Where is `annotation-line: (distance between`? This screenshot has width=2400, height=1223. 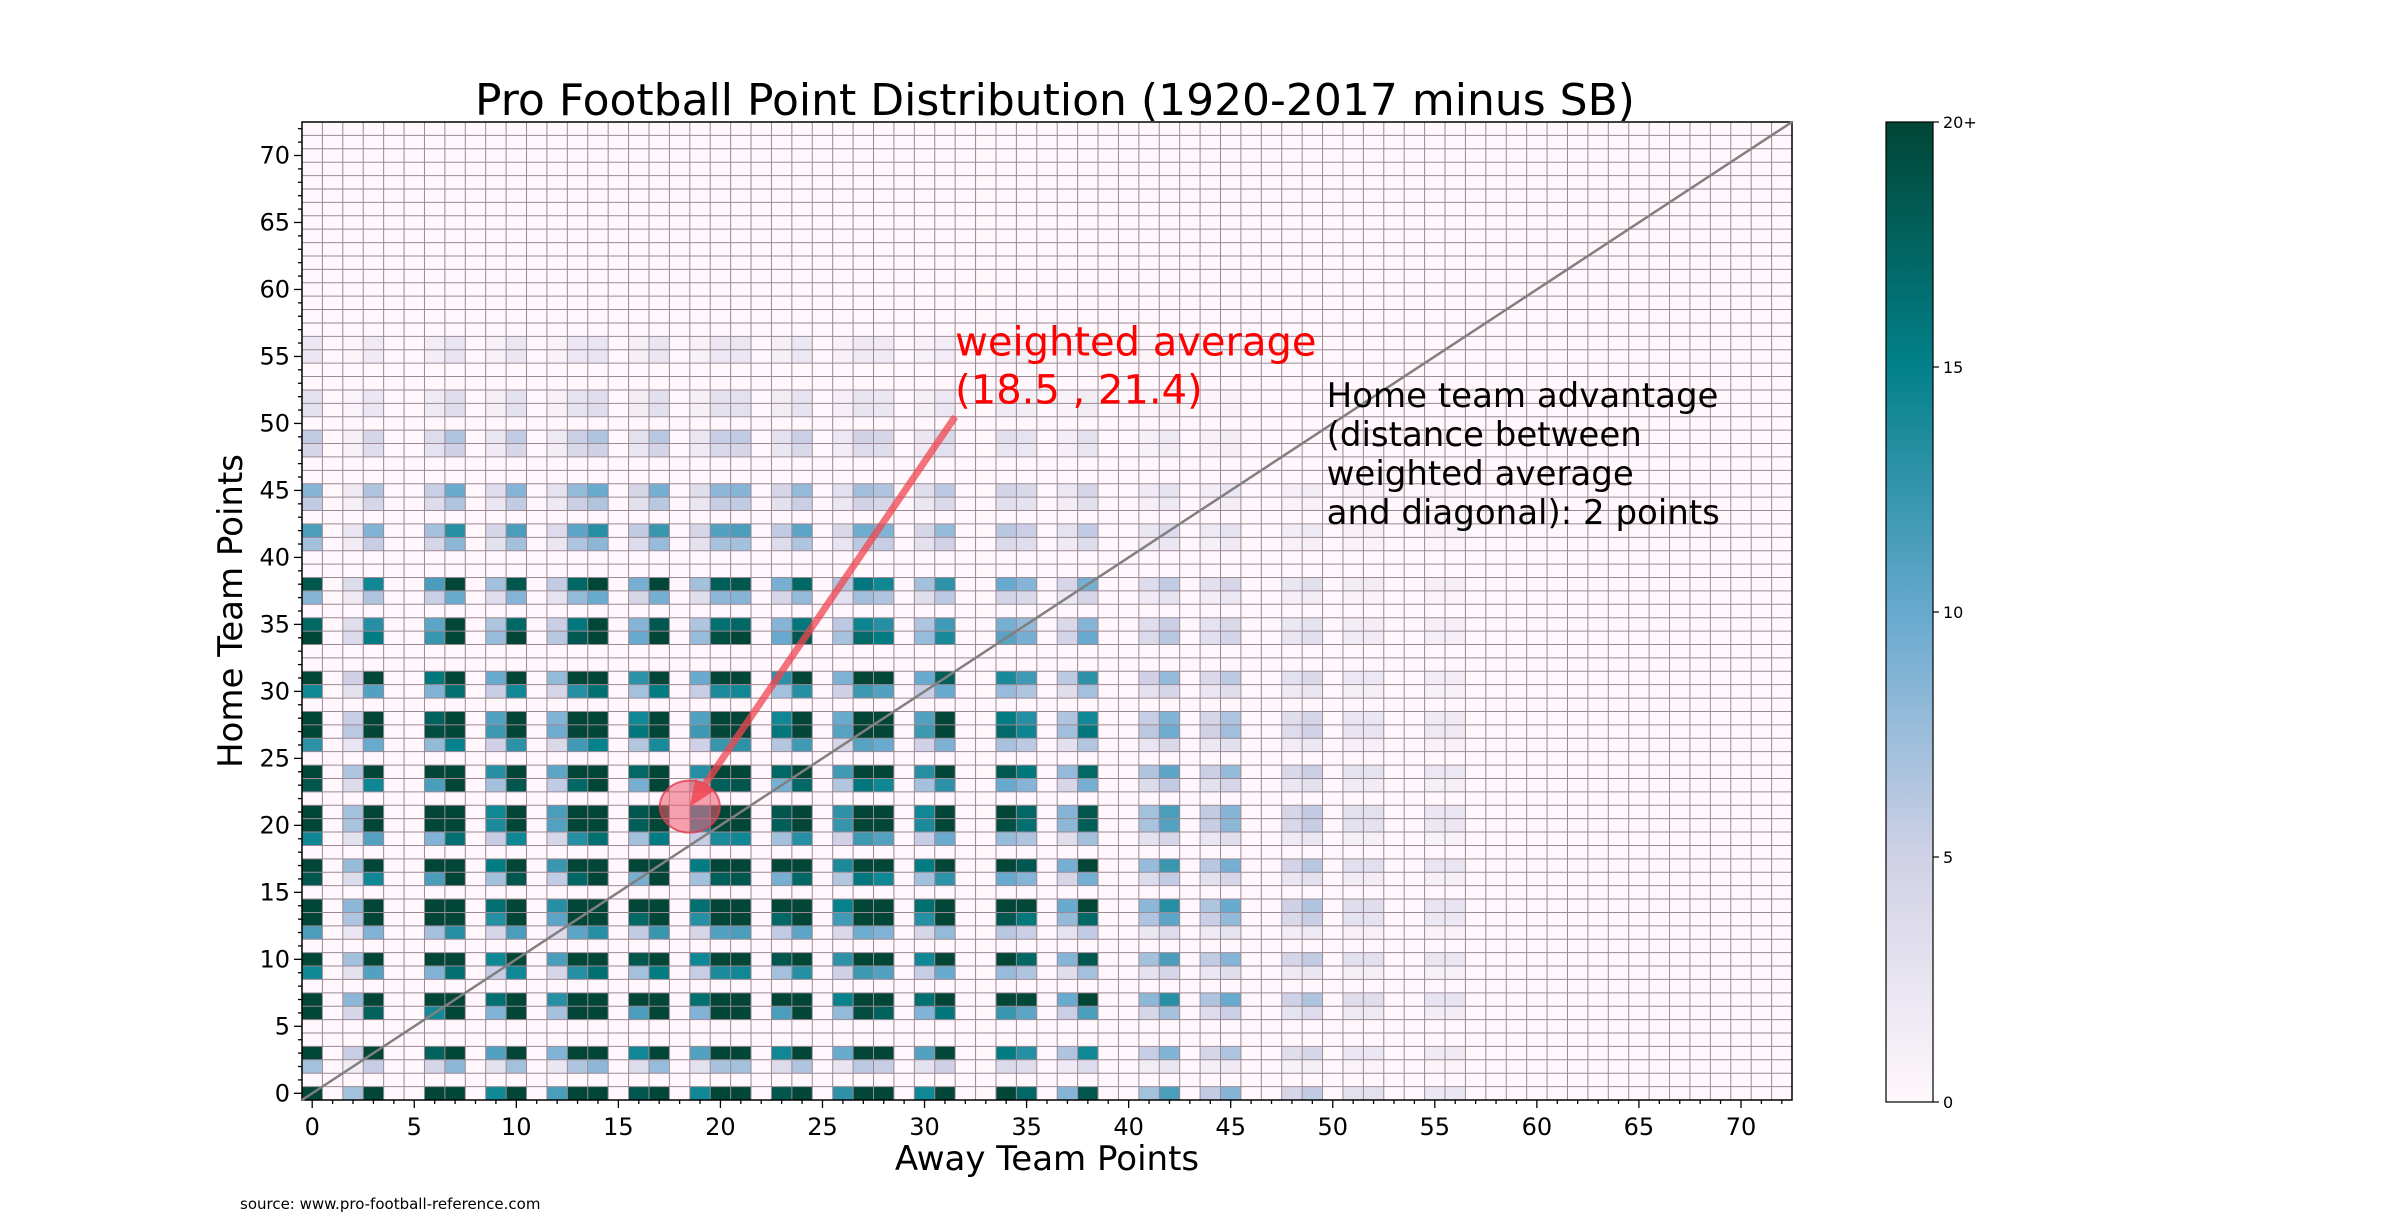 annotation-line: (distance between is located at coordinates (1484, 435).